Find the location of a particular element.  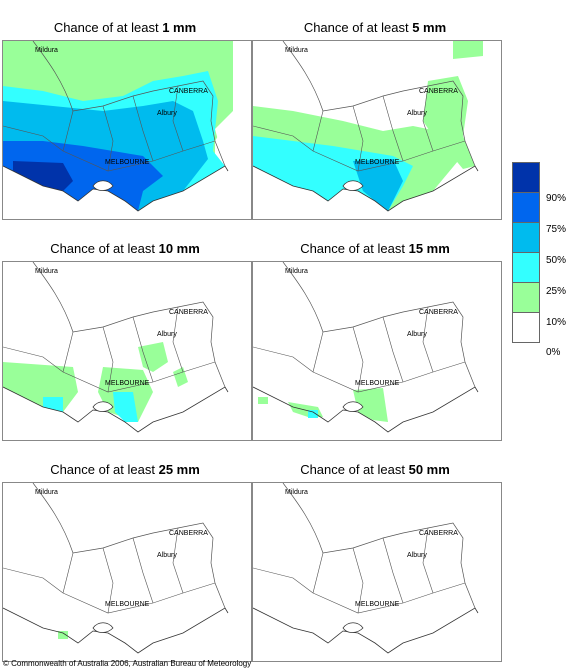

legend-label-10: 10% is located at coordinates (556, 322).